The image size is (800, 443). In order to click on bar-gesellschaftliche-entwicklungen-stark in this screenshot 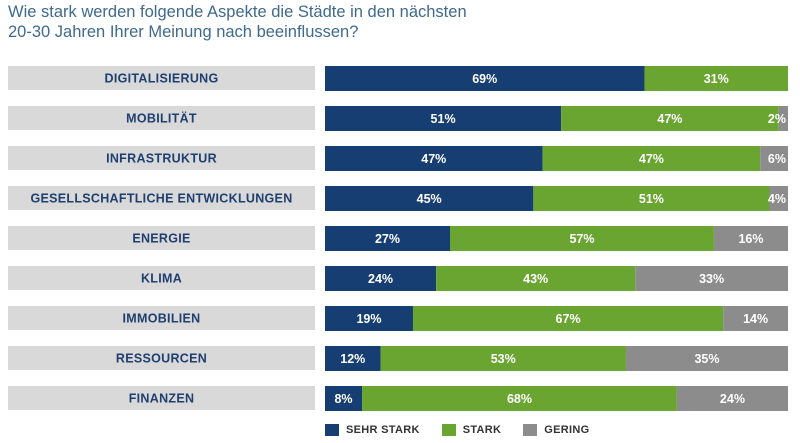, I will do `click(651, 198)`.